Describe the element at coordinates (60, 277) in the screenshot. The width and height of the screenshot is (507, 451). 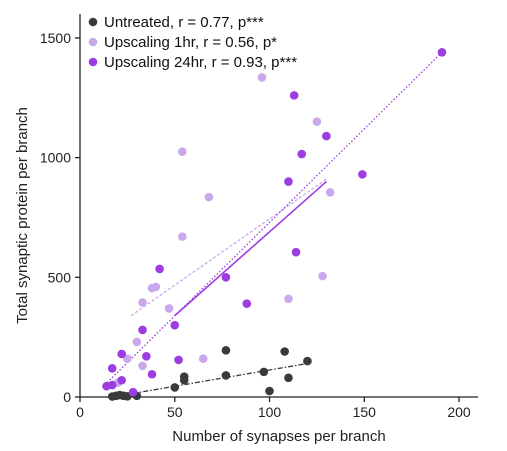
I see `y-tick-label: 500` at that location.